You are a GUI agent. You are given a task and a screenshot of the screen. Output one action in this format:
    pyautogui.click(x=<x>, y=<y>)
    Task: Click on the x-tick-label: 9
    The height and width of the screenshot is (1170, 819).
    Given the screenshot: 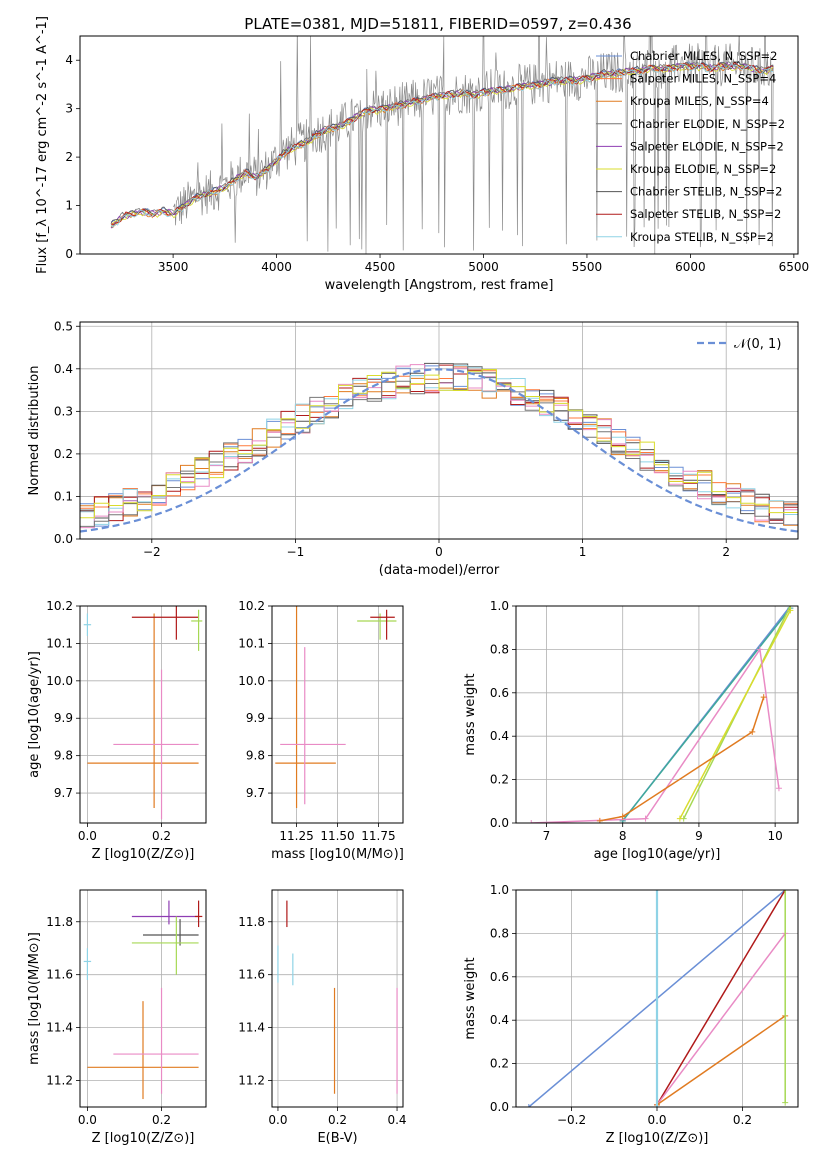 What is the action you would take?
    pyautogui.click(x=699, y=836)
    